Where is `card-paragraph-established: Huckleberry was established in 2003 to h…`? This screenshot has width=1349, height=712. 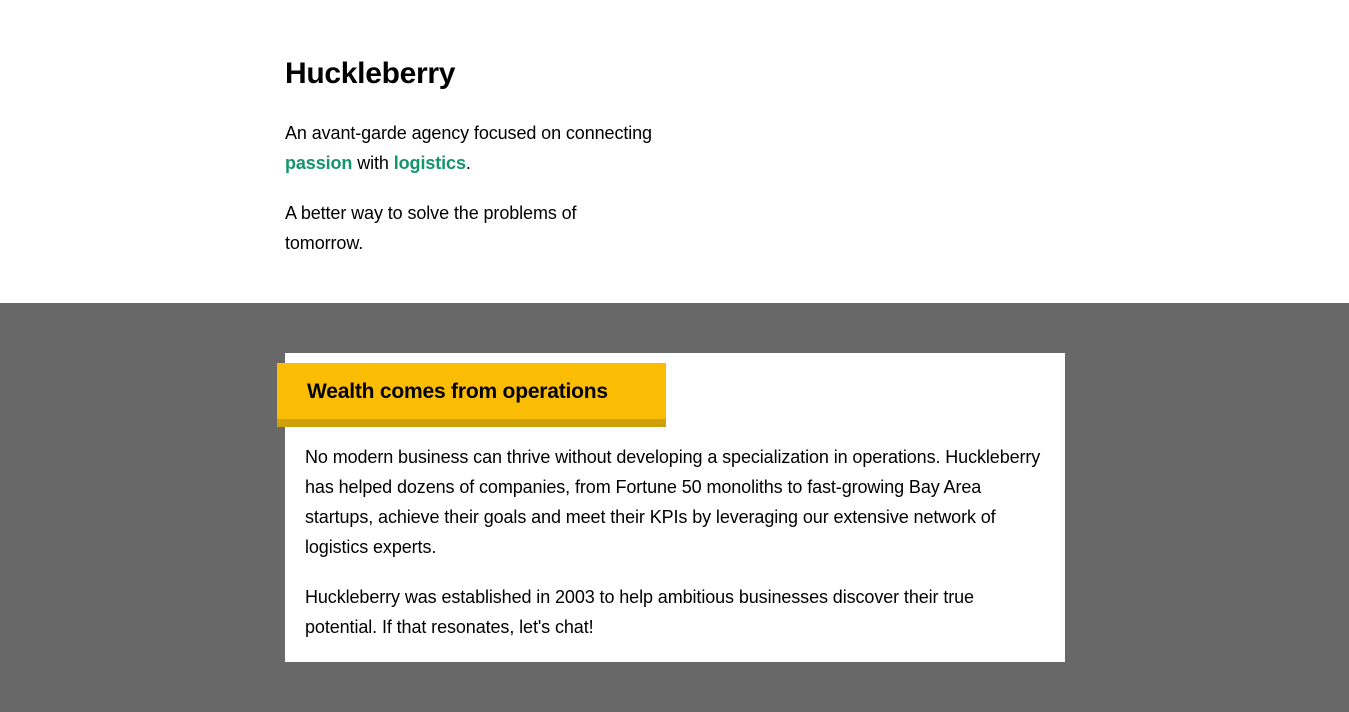
card-paragraph-established: Huckleberry was established in 2003 to h… is located at coordinates (639, 612).